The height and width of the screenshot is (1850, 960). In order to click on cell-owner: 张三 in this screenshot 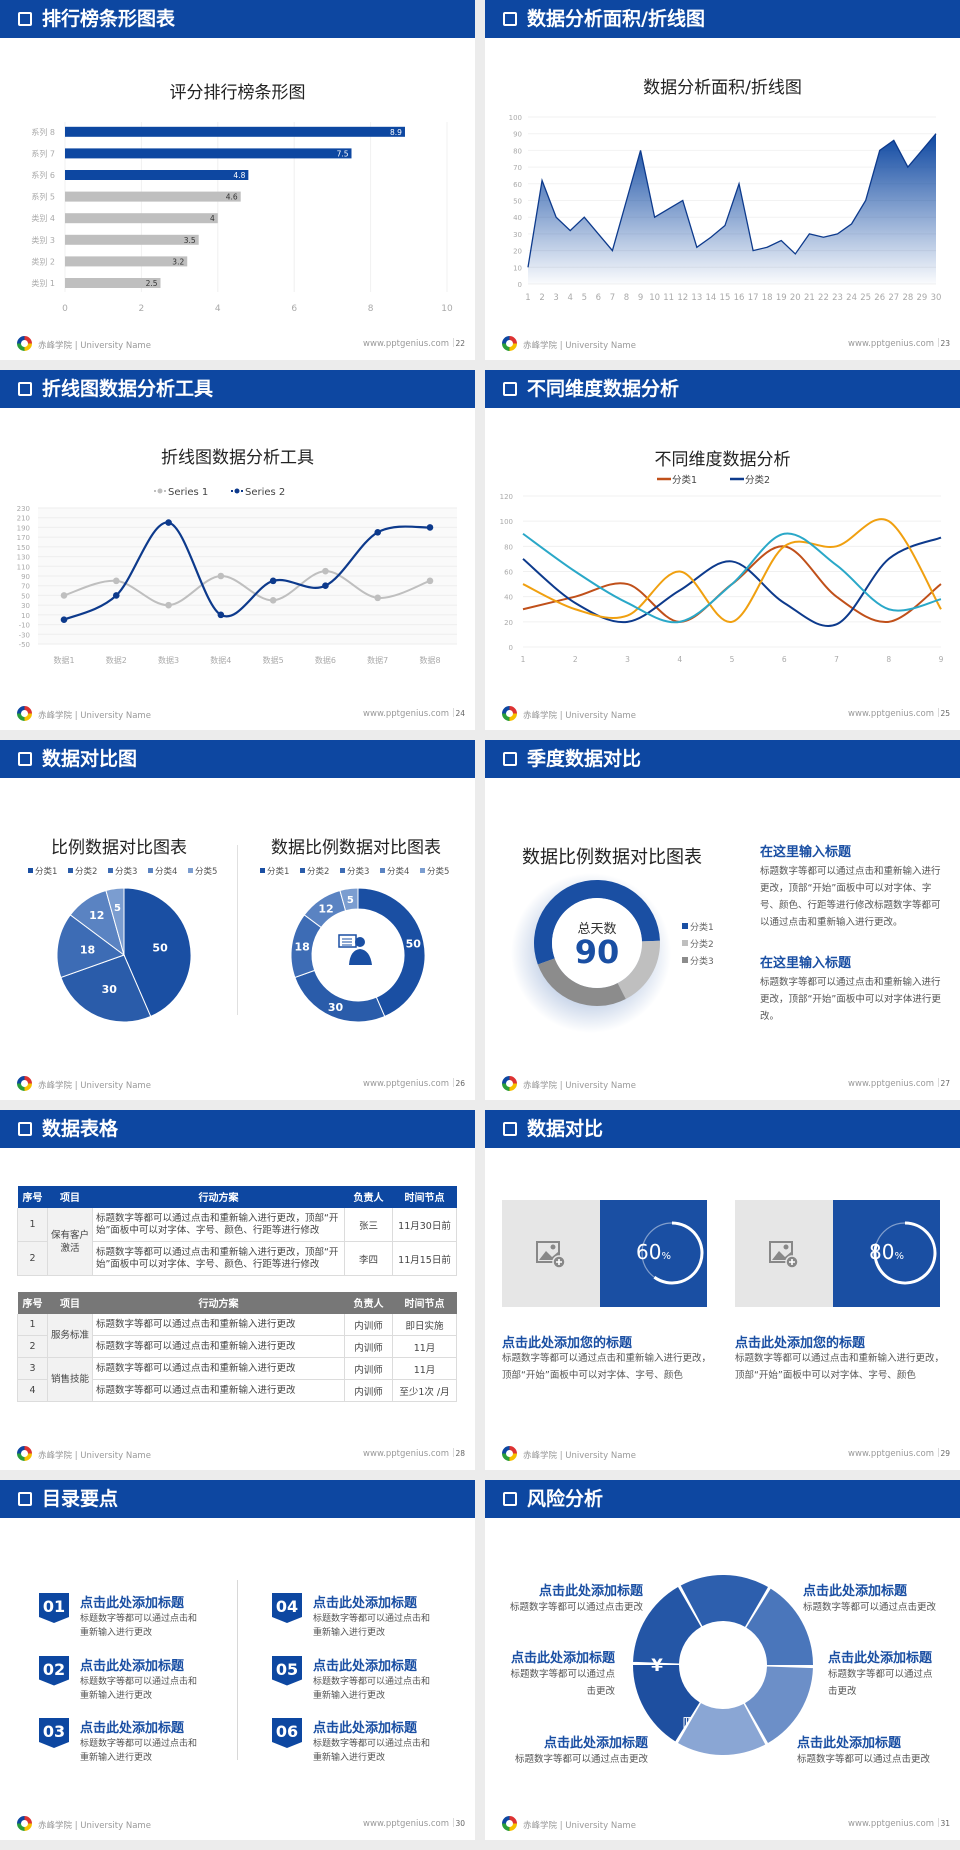, I will do `click(368, 1224)`.